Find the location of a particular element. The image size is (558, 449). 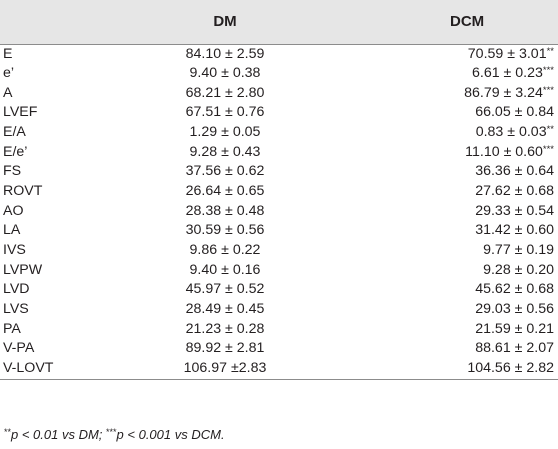

row-dm-value: 67.51 ± 0.76 is located at coordinates (225, 112).